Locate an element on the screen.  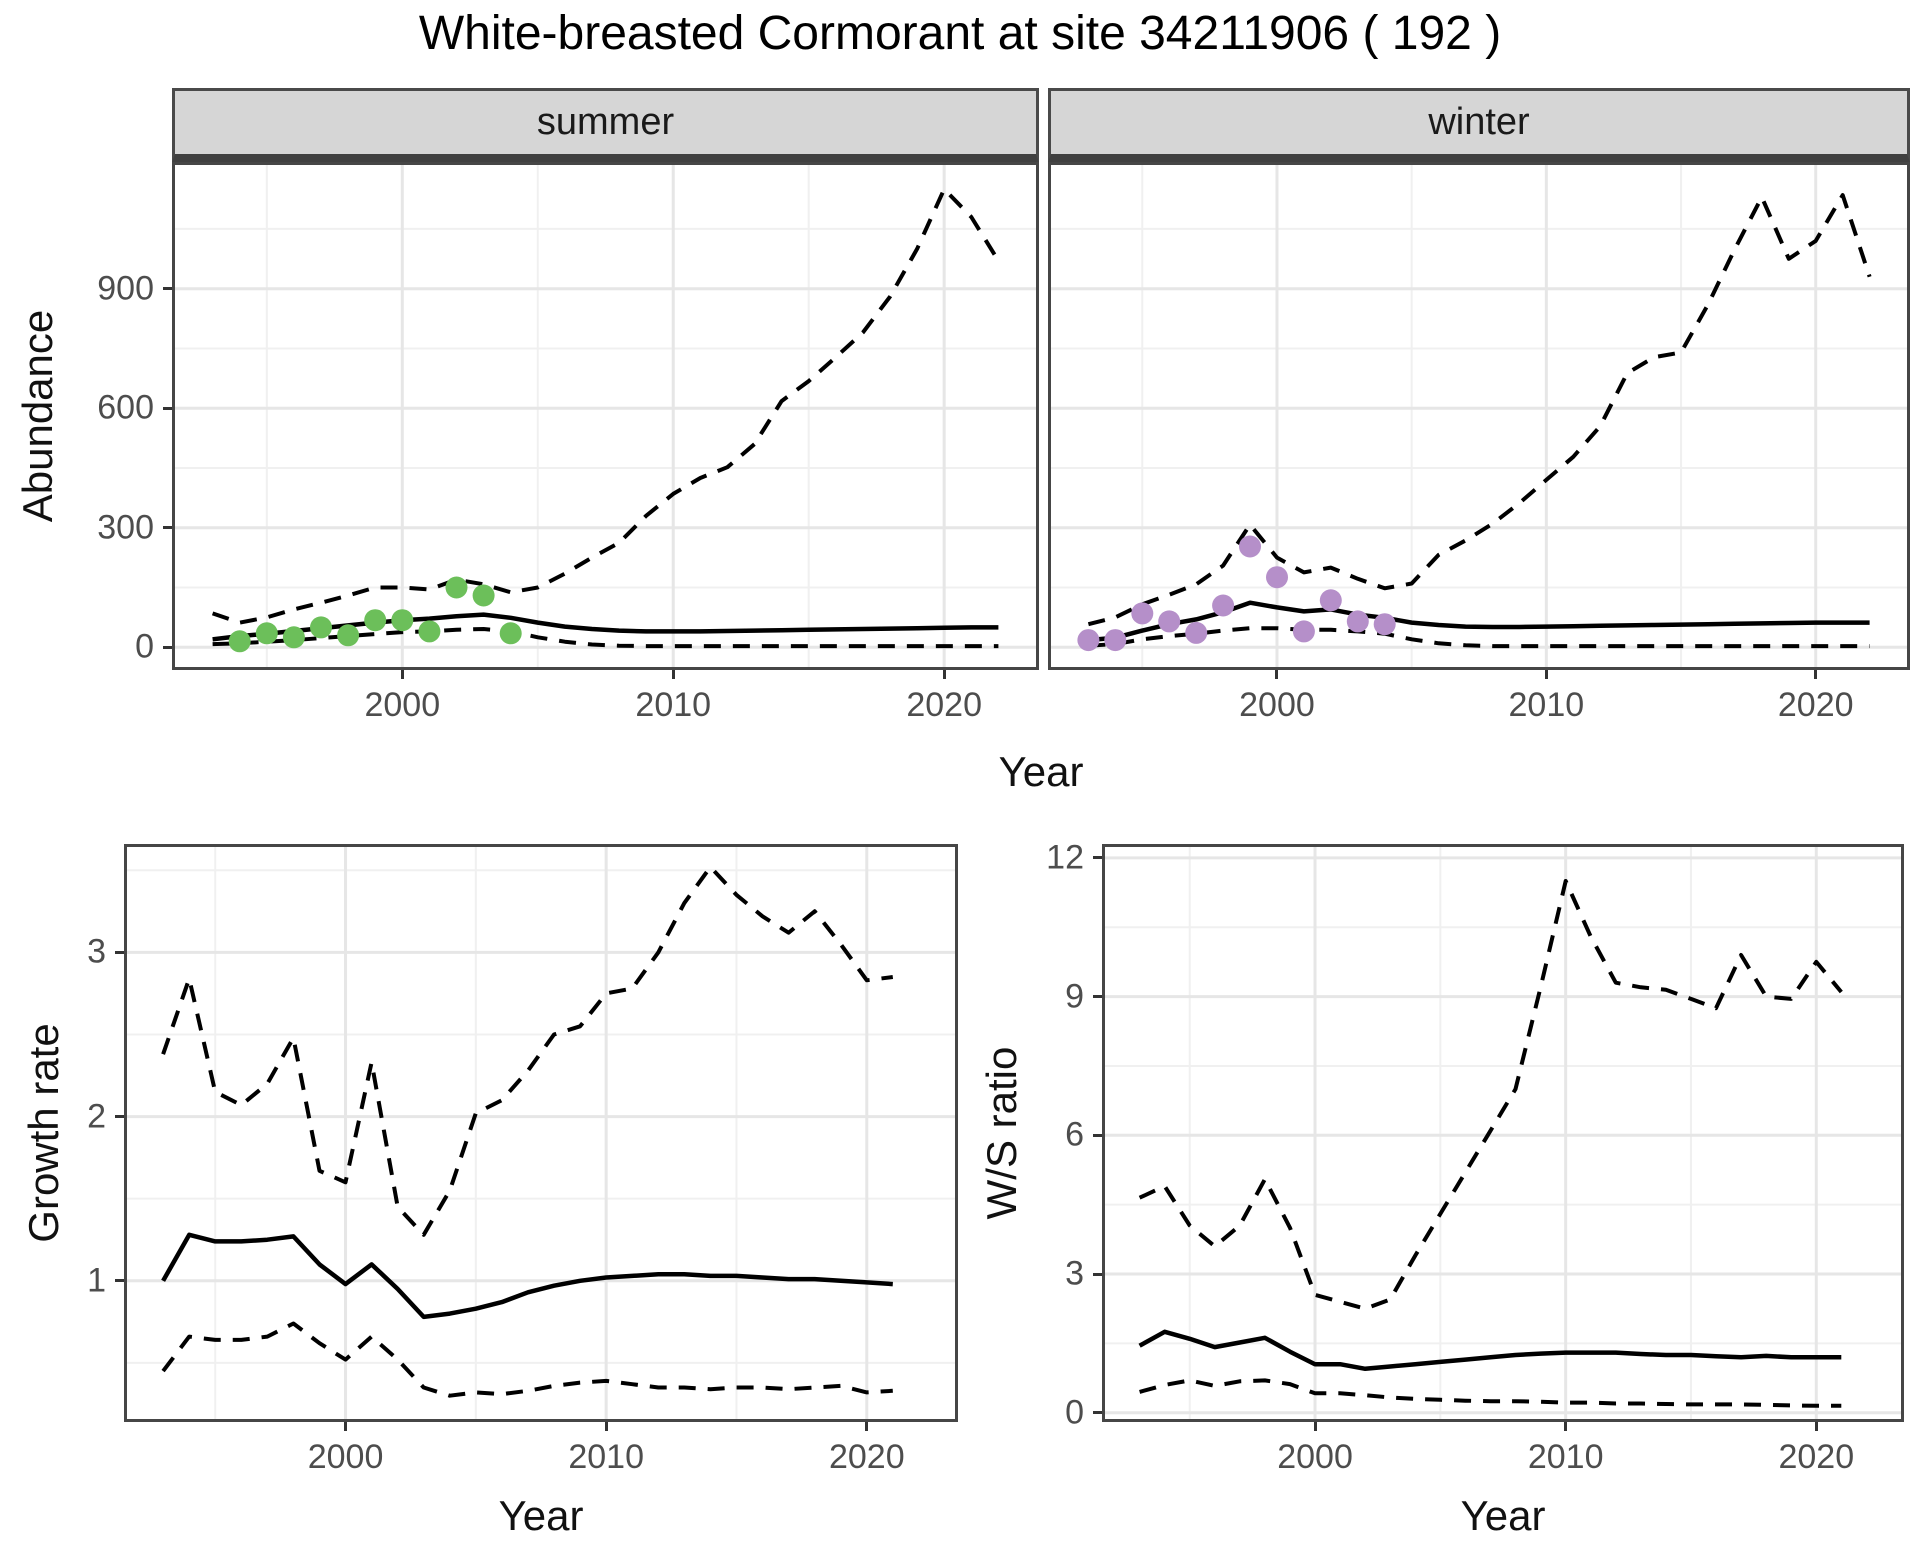
panel-abundance-winter is located at coordinates (1479, 416).